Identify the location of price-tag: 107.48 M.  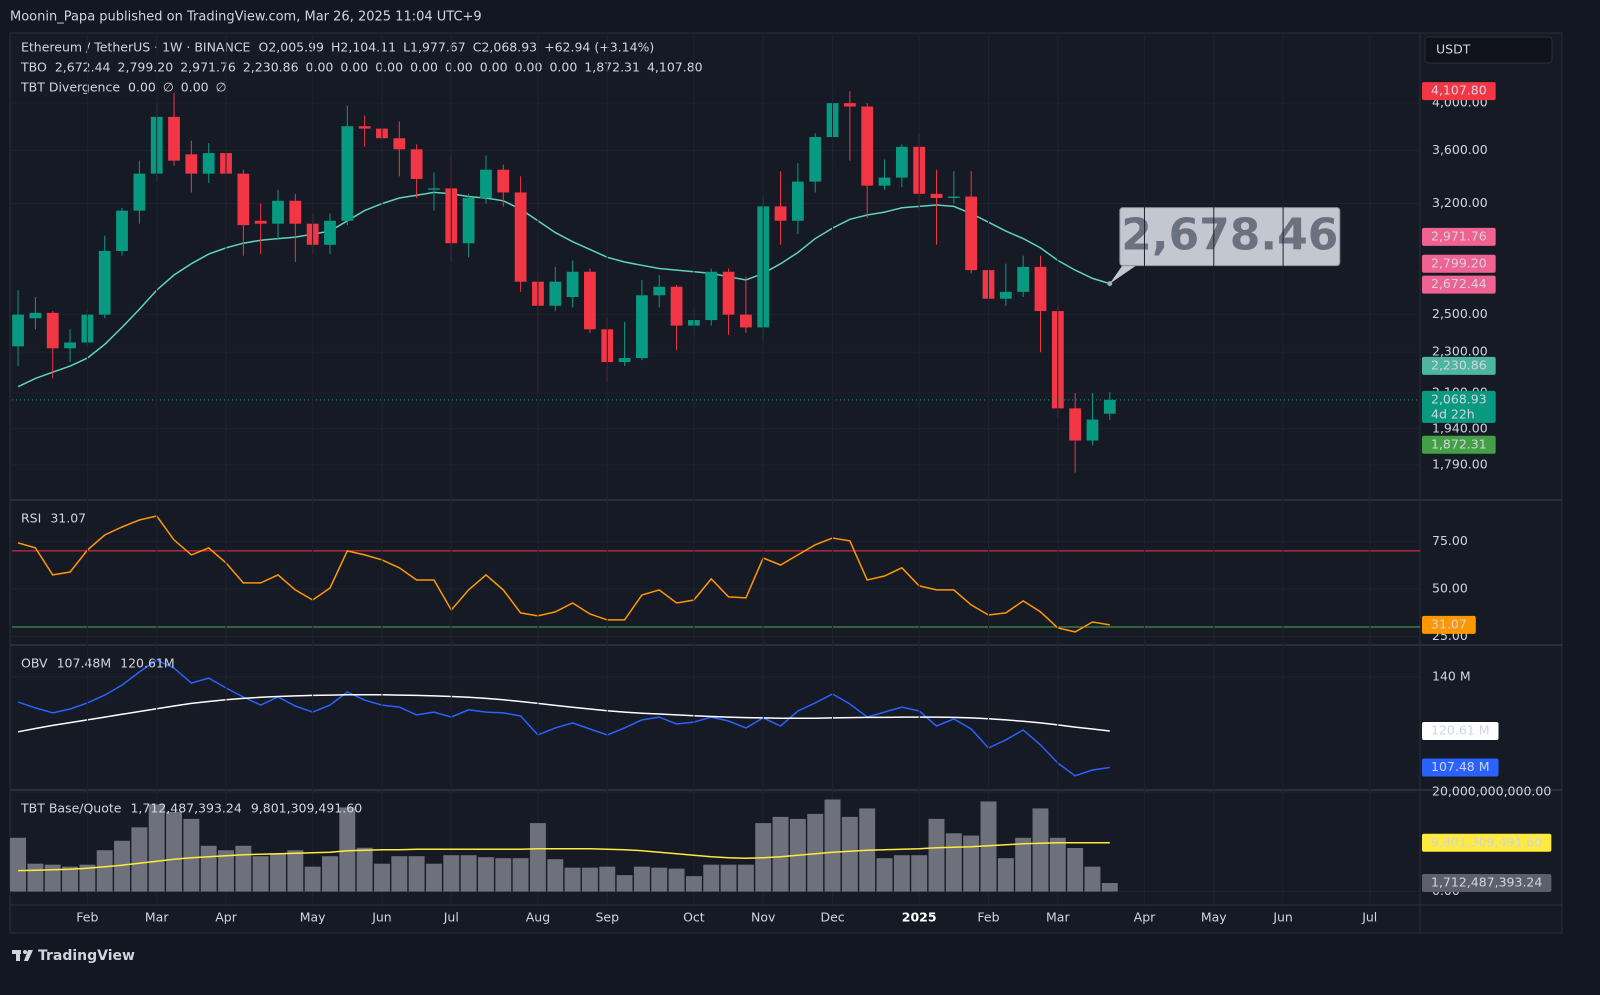
(1460, 767).